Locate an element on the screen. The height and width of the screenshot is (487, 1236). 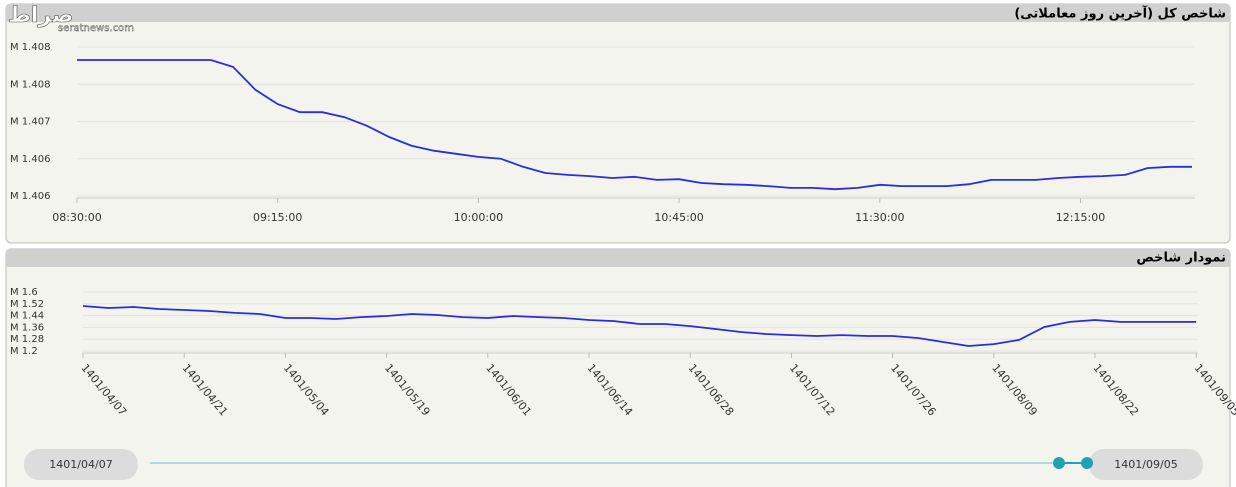
slider-start is located at coordinates (81, 464).